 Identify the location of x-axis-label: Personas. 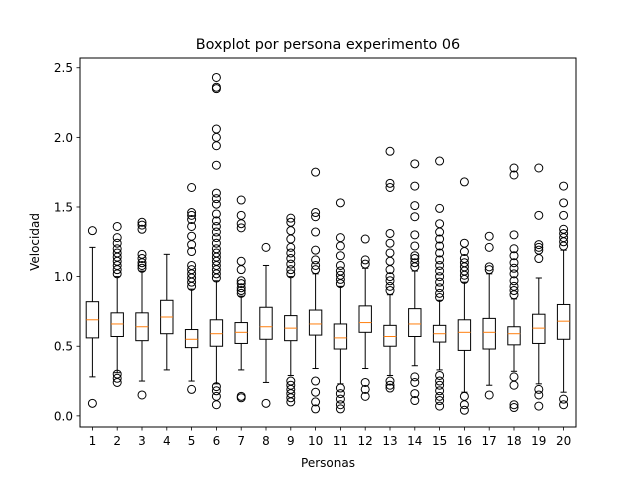
(328, 463).